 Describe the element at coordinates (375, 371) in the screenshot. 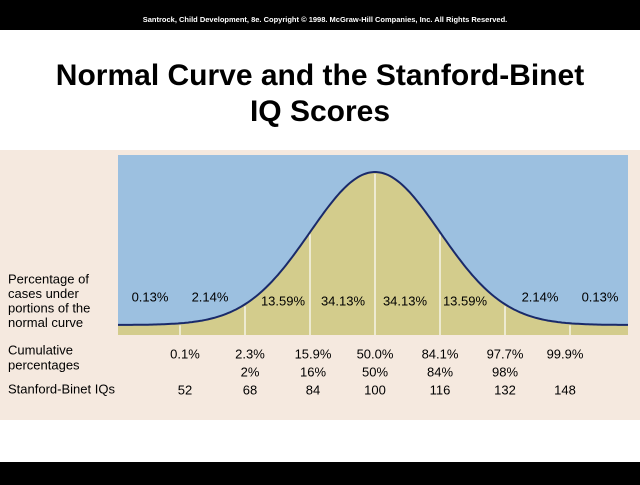

I see `cumulative-rounded-label: 50%` at that location.